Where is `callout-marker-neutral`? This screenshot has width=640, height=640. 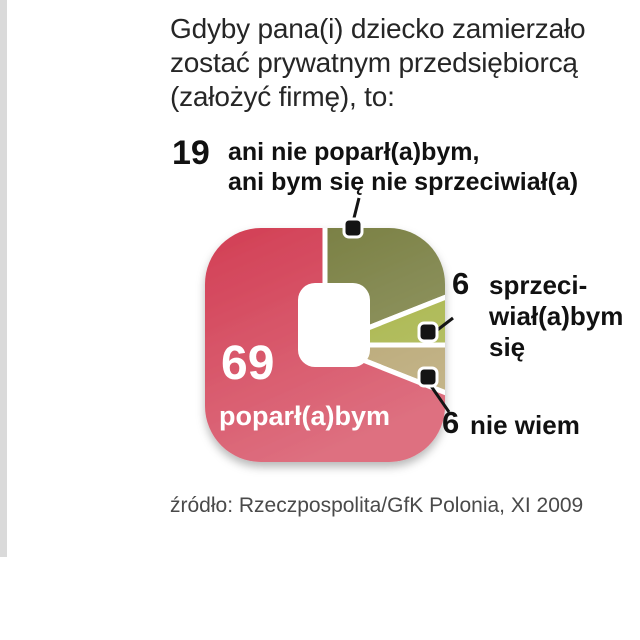 callout-marker-neutral is located at coordinates (353, 228).